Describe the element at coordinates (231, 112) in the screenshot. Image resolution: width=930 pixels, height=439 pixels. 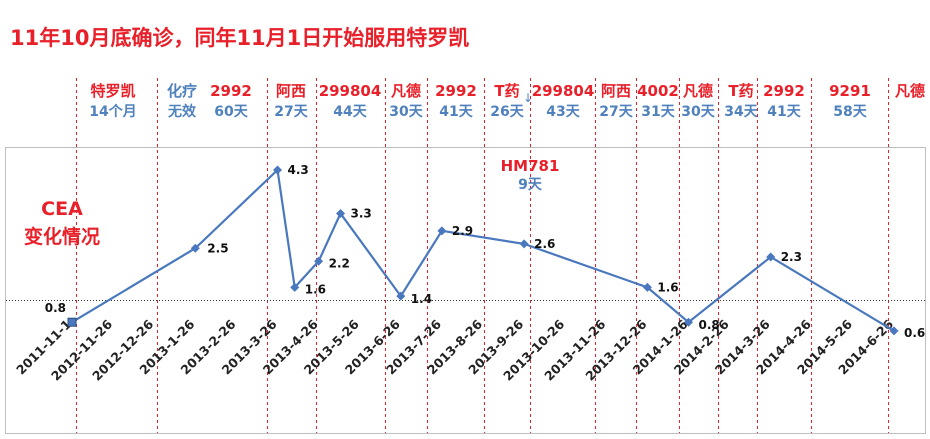
I see `treatment-duration-label: 60天` at that location.